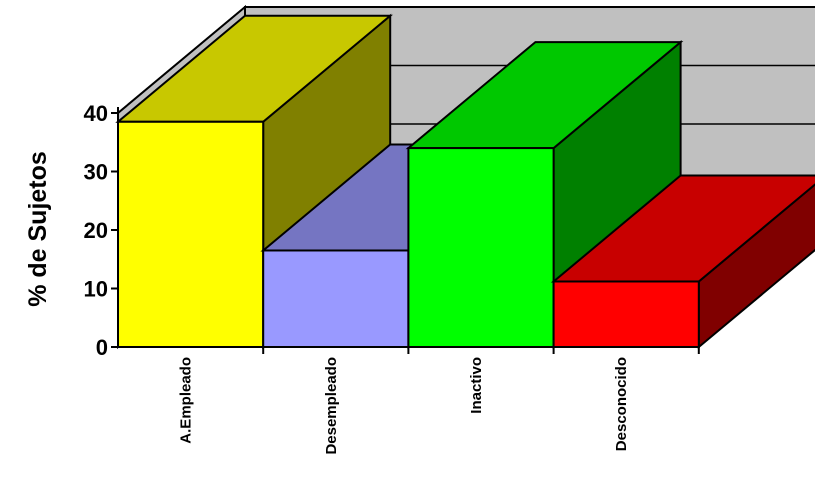 This screenshot has height=493, width=815. What do you see at coordinates (186, 400) in the screenshot?
I see `x-tick-label: A.Empleado` at bounding box center [186, 400].